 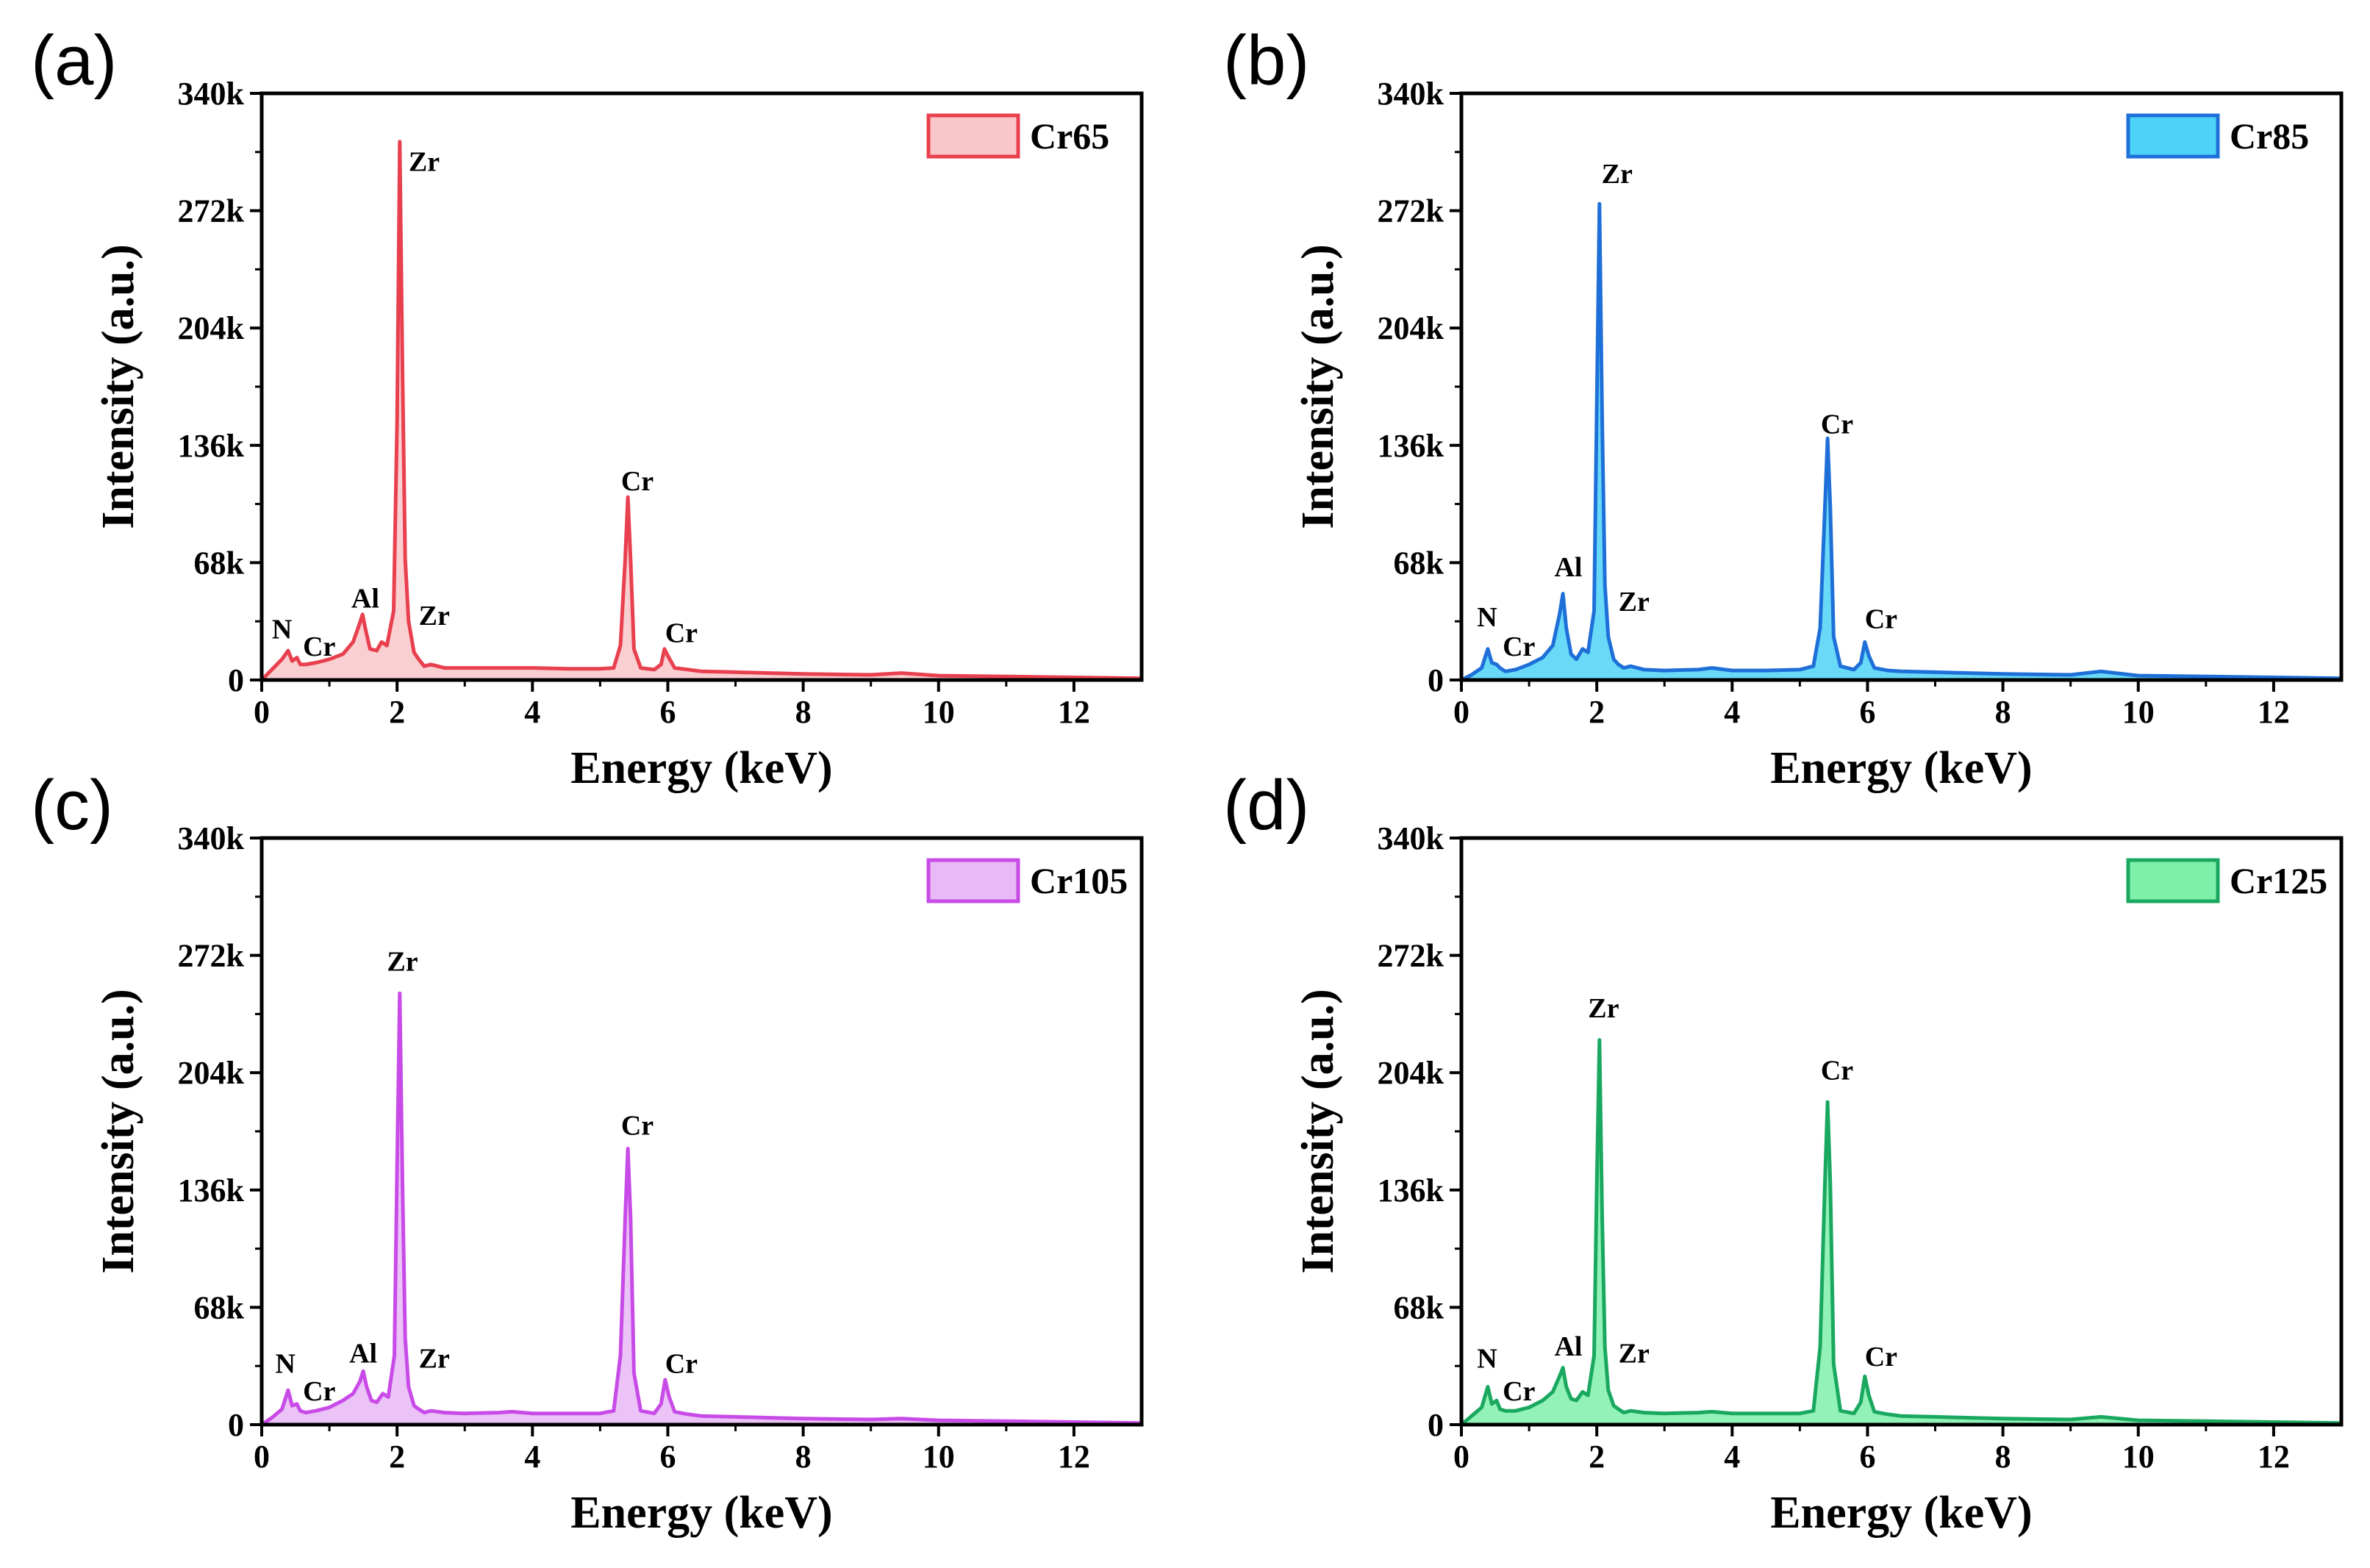 What do you see at coordinates (72, 805) in the screenshot?
I see `panel-label: (c)` at bounding box center [72, 805].